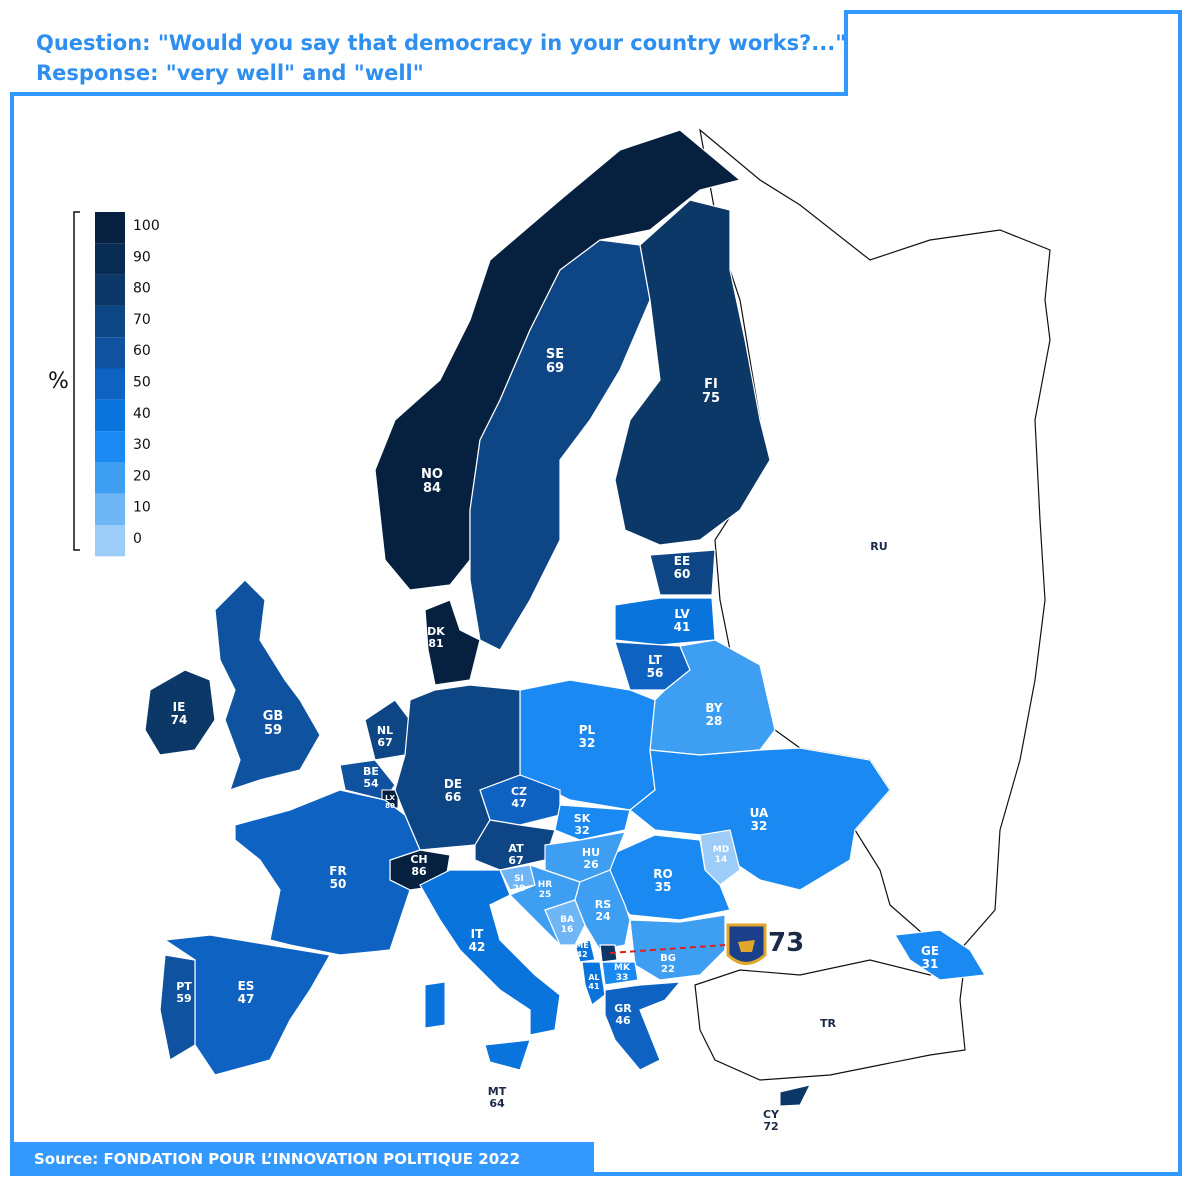 Image resolution: width=1200 pixels, height=1200 pixels. I want to click on label-value-lt: 56, so click(655, 673).